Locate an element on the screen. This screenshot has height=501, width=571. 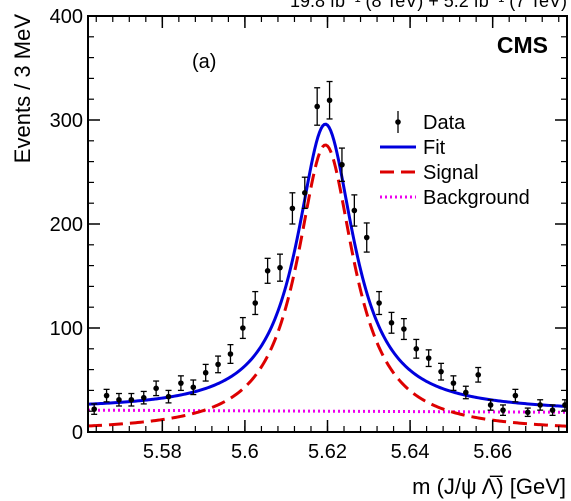
y-tick-label: 400 is located at coordinates (66, 17).